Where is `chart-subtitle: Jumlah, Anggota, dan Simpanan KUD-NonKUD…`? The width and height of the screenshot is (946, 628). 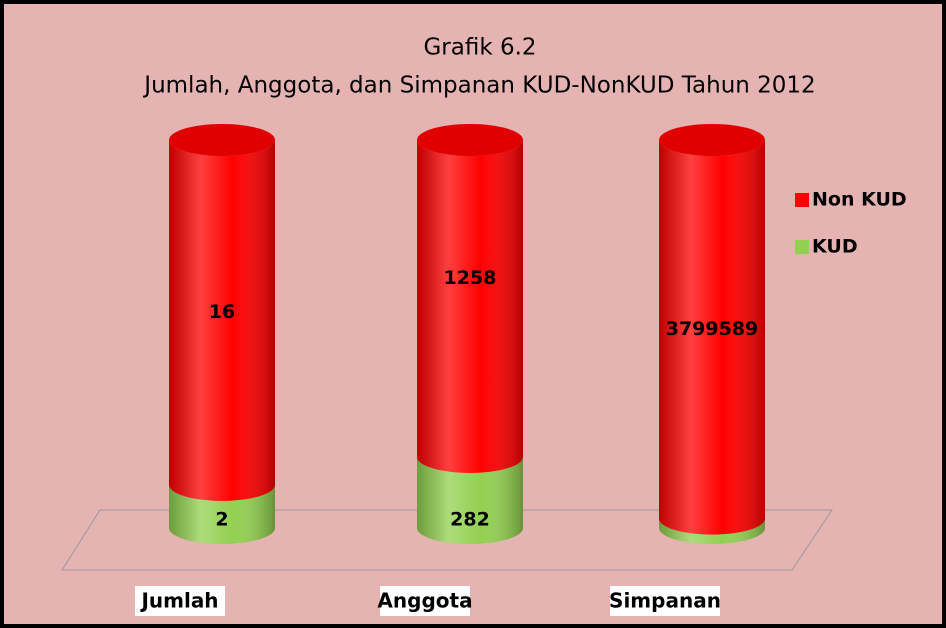 chart-subtitle: Jumlah, Anggota, dan Simpanan KUD-NonKUD… is located at coordinates (478, 86).